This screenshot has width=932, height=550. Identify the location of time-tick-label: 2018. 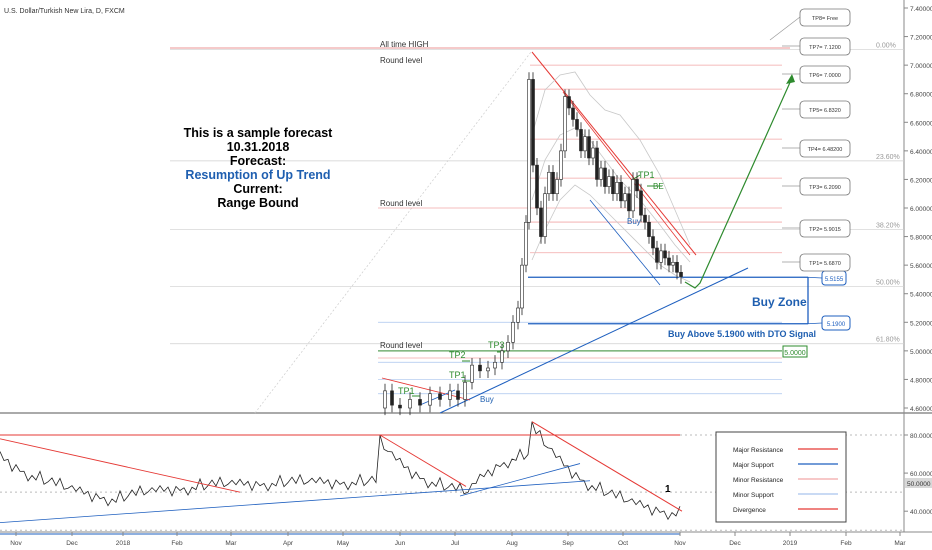
(123, 543).